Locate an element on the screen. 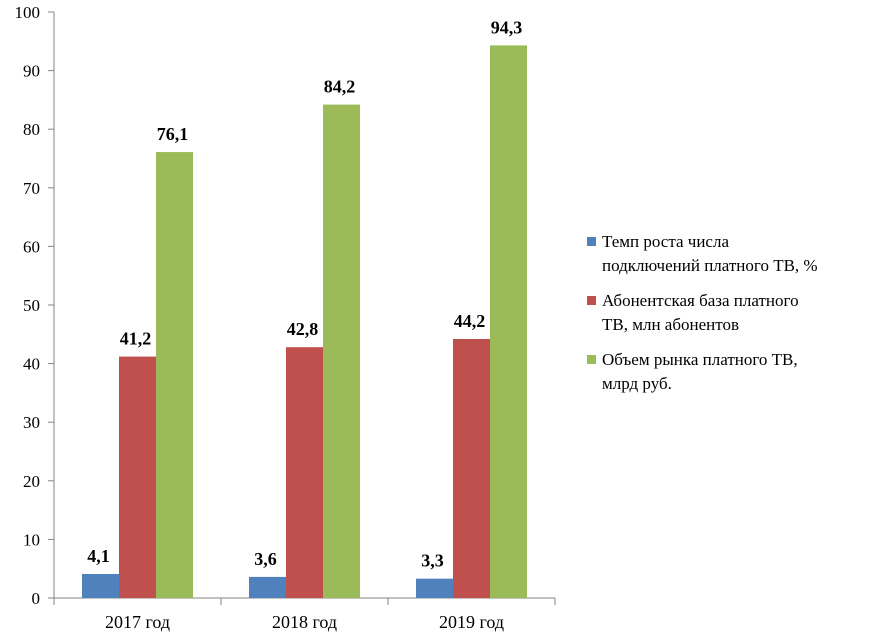 The height and width of the screenshot is (643, 880). data-label: 3,6 is located at coordinates (265, 559).